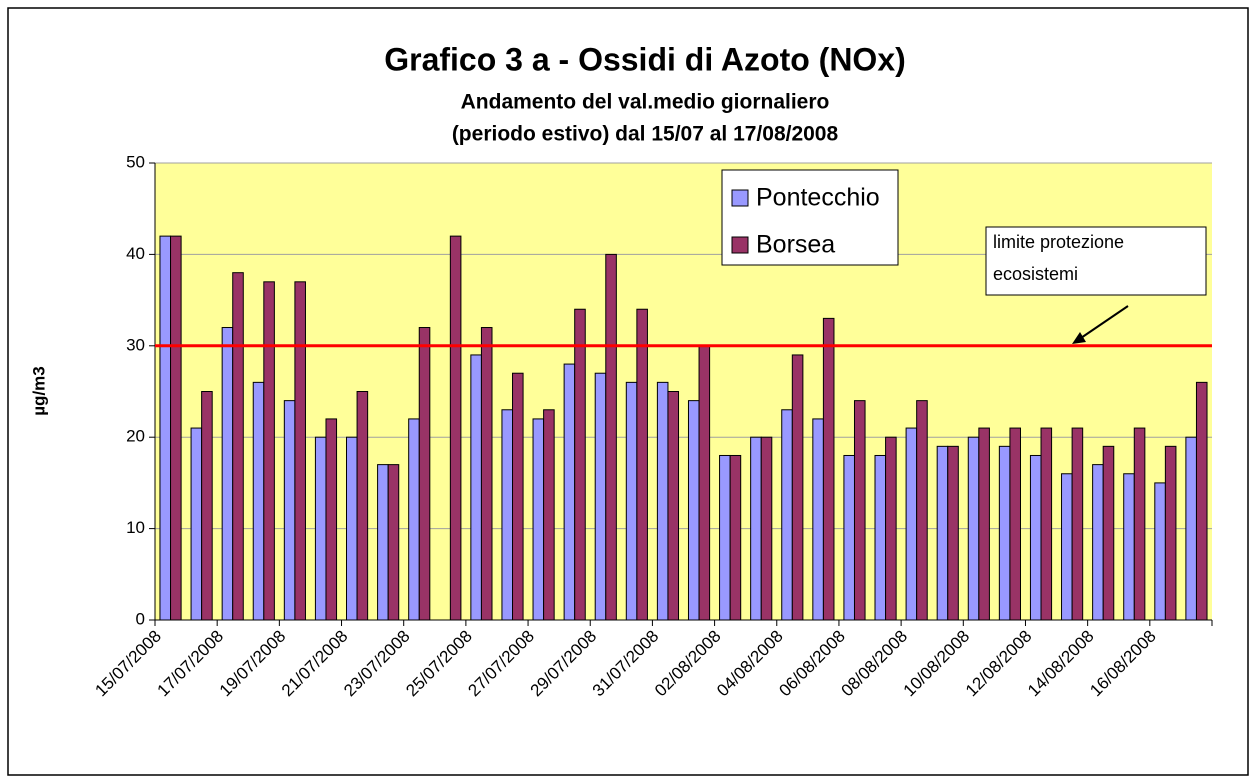 This screenshot has height=783, width=1258. I want to click on y-tick-label: 10, so click(135, 527).